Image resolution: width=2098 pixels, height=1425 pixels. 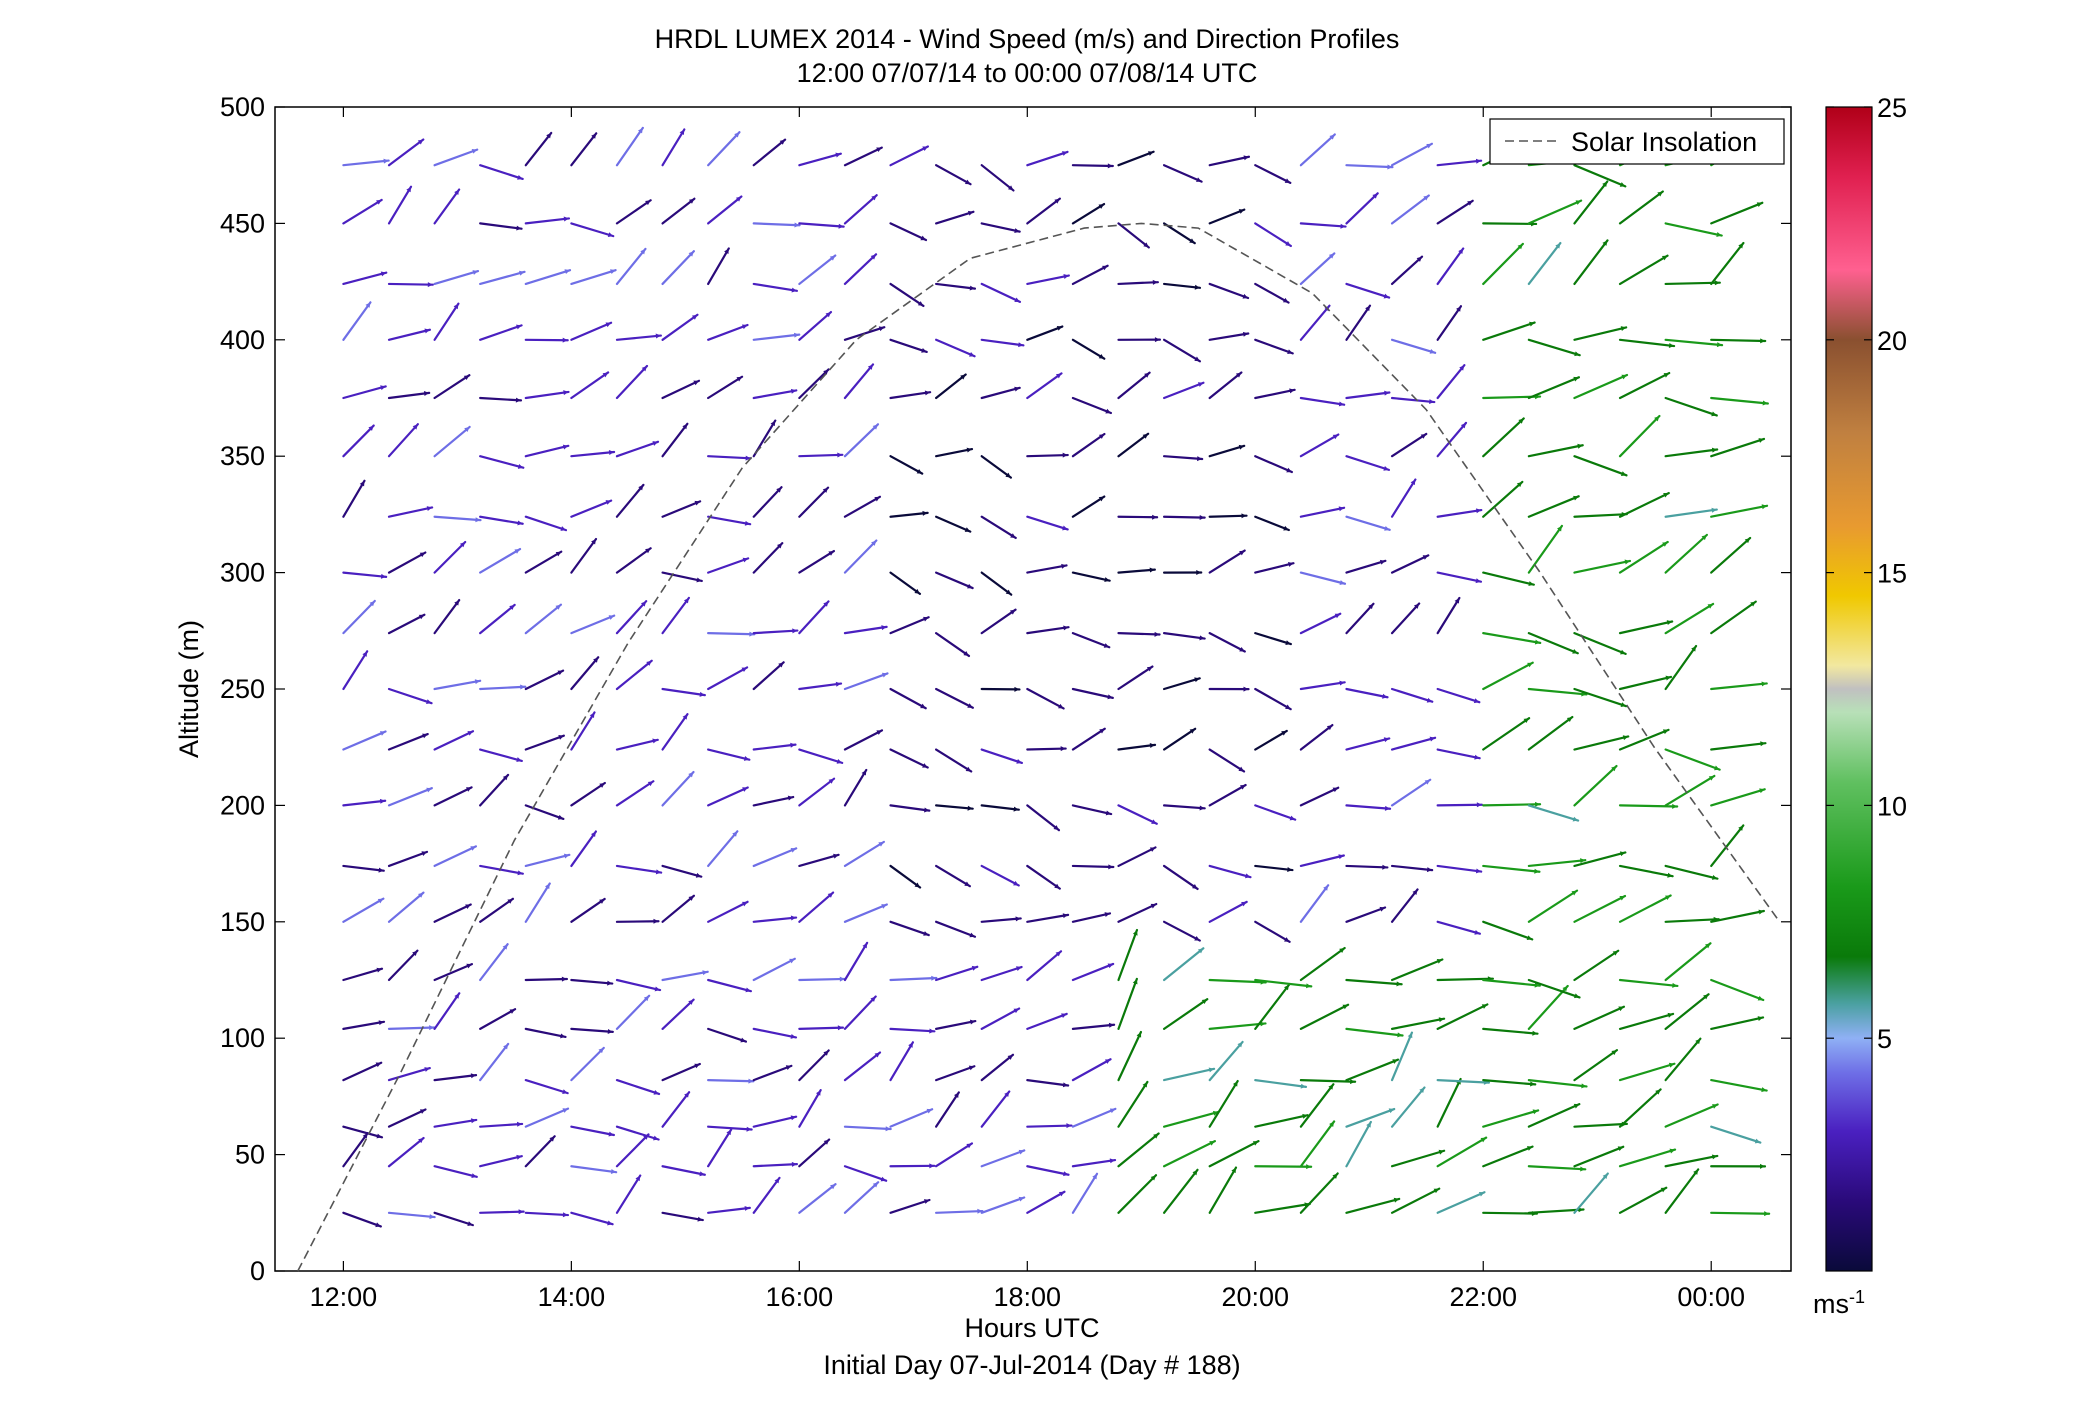 What do you see at coordinates (1892, 341) in the screenshot?
I see `colorbar-tick-label: 20` at bounding box center [1892, 341].